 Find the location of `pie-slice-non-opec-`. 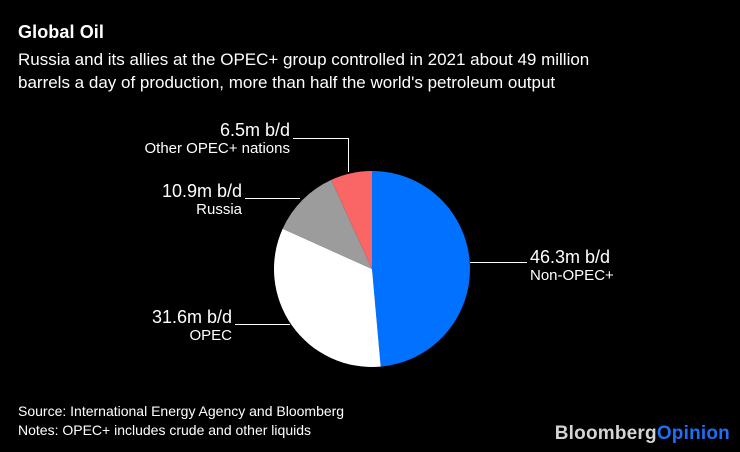

pie-slice-non-opec- is located at coordinates (421, 269).